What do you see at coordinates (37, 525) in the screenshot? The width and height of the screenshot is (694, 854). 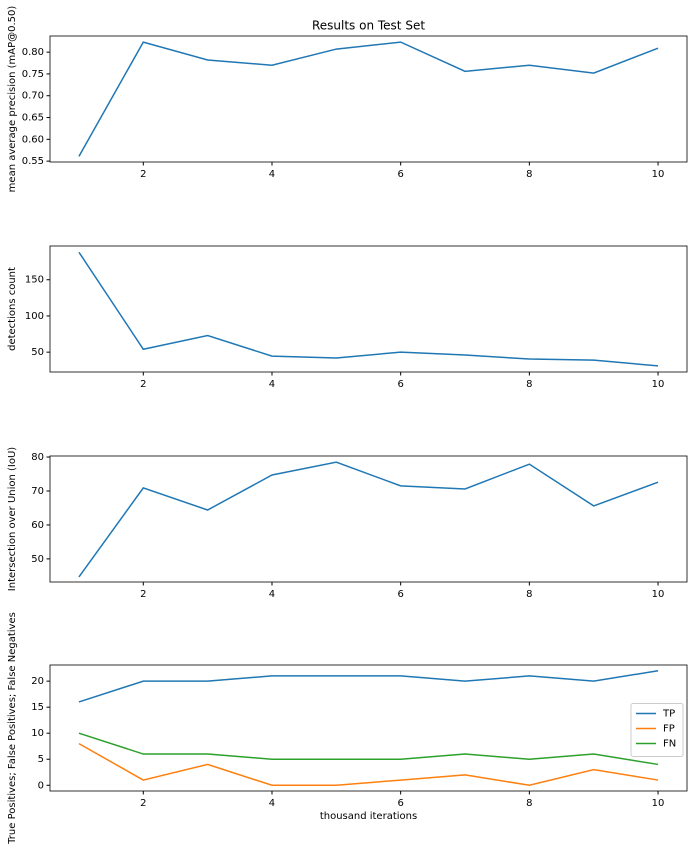 I see `y-tick-label: 60` at bounding box center [37, 525].